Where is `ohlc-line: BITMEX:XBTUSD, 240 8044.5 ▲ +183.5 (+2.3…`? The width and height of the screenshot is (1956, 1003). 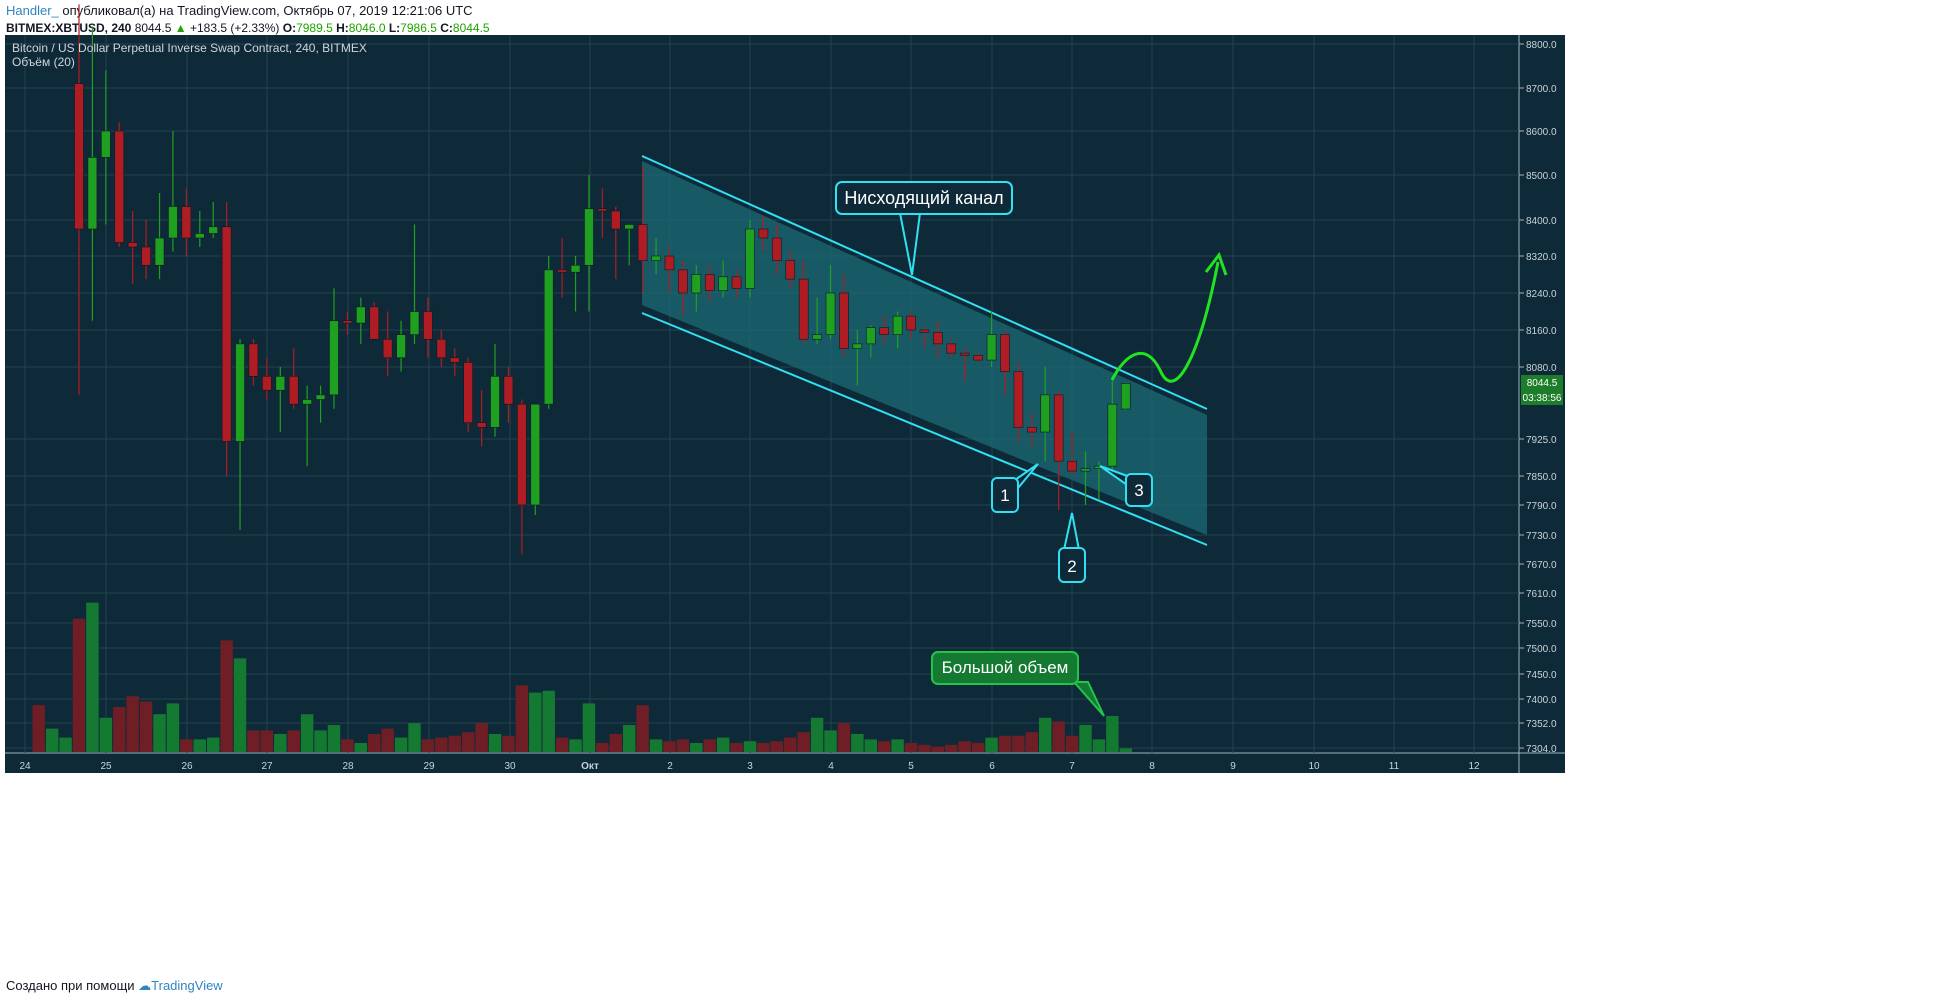
ohlc-line: BITMEX:XBTUSD, 240 8044.5 ▲ +183.5 (+2.3… is located at coordinates (248, 28).